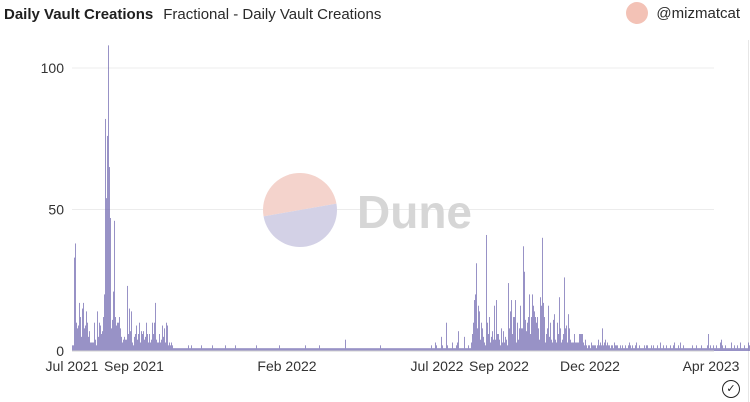  I want to click on query-subtitle: Fractional - Daily Vault Creations, so click(272, 14).